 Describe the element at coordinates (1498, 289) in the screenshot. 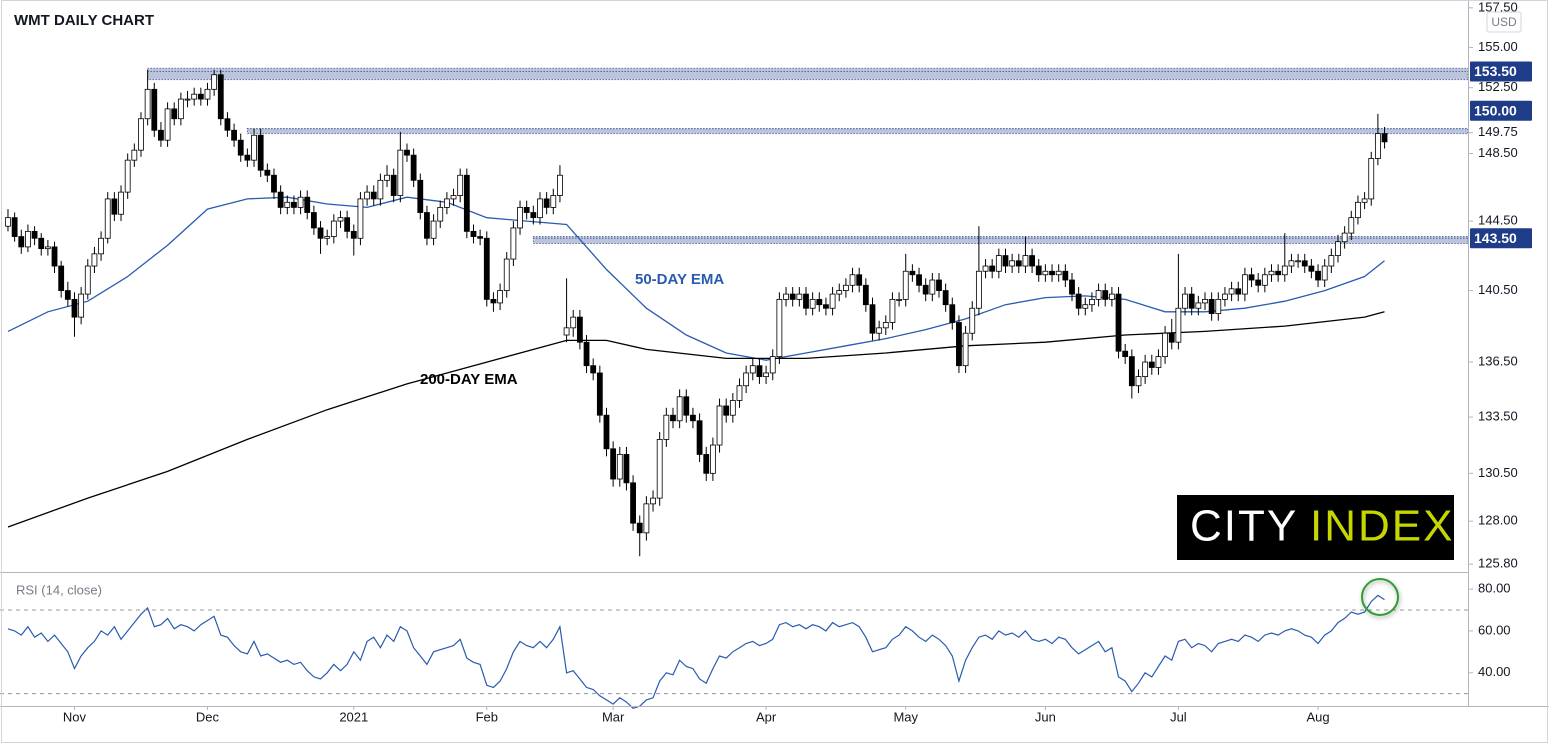

I see `y-tick-label: 140.50` at that location.